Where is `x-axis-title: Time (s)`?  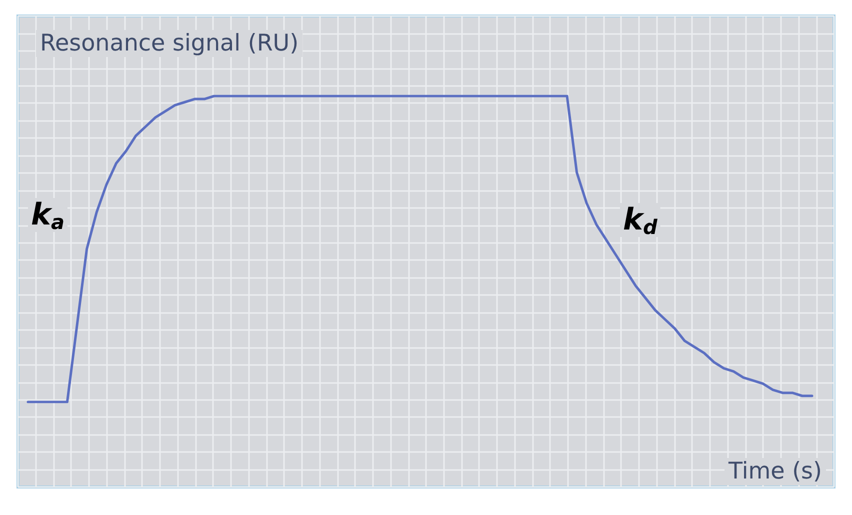
x-axis-title: Time (s) is located at coordinates (774, 471).